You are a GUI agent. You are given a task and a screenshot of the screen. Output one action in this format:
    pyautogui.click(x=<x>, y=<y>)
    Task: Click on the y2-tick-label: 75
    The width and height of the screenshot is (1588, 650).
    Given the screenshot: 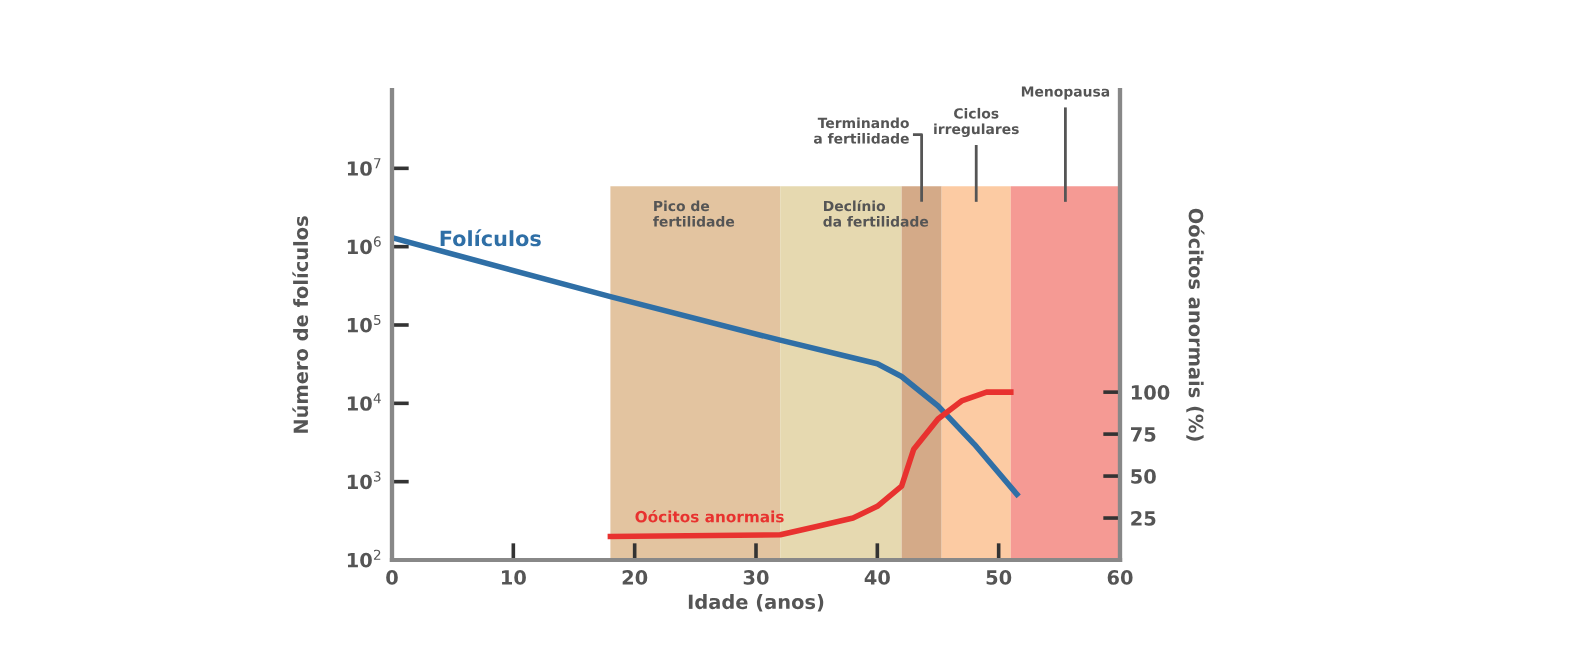 What is the action you would take?
    pyautogui.click(x=1143, y=434)
    